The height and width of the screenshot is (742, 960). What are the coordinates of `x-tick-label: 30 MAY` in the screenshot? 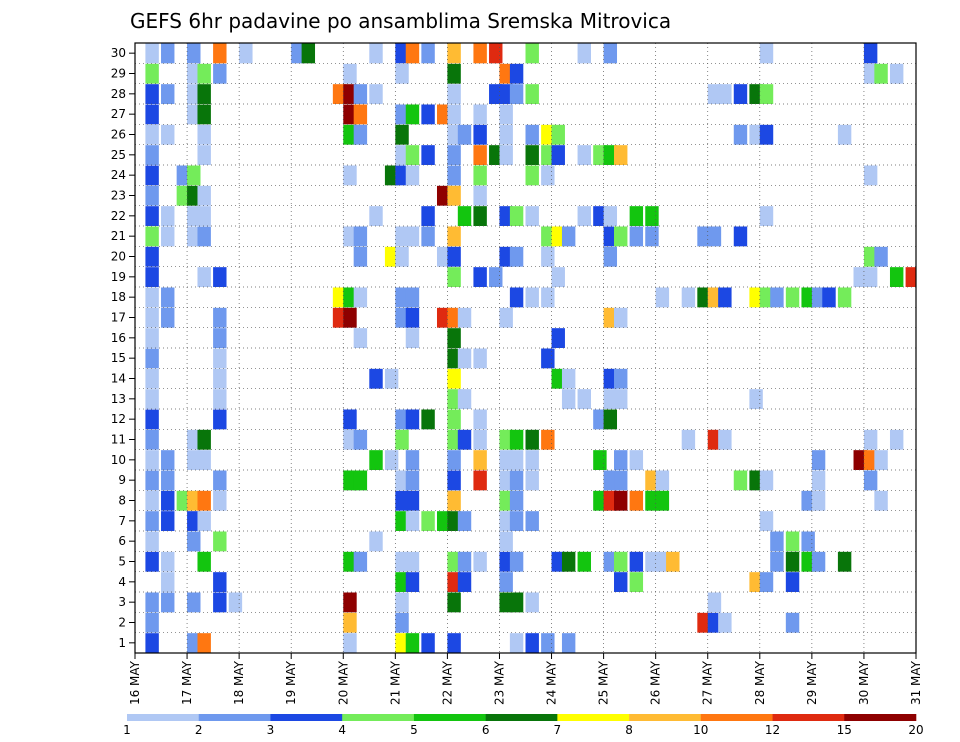 It's located at (864, 682).